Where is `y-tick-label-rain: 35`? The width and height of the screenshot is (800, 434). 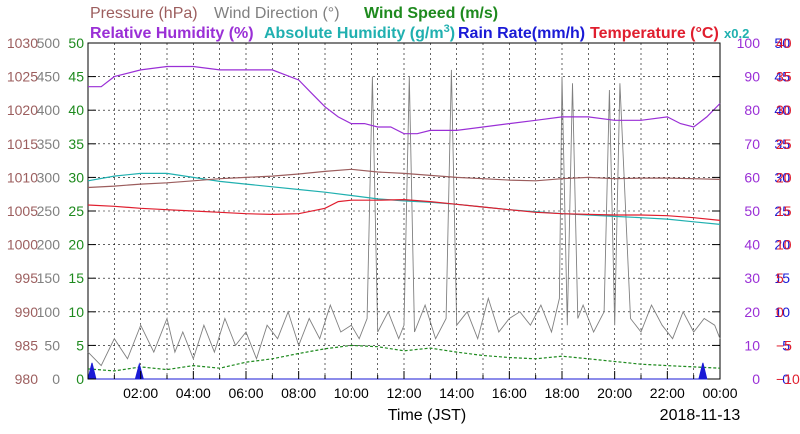
y-tick-label-rain: 35 is located at coordinates (782, 144).